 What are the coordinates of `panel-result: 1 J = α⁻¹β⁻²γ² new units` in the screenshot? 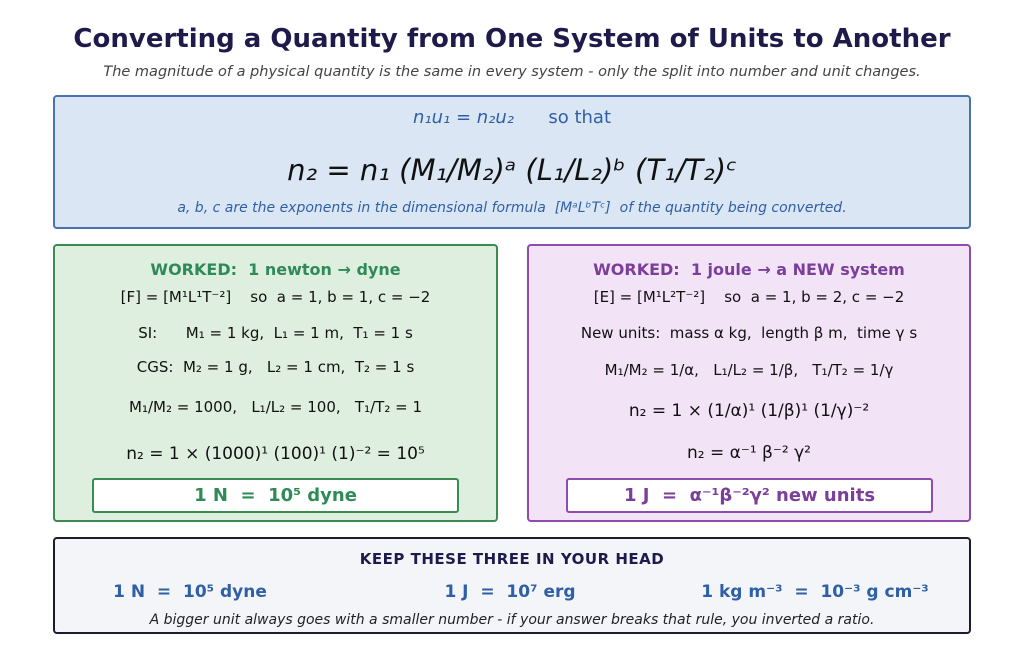 It's located at (749, 495).